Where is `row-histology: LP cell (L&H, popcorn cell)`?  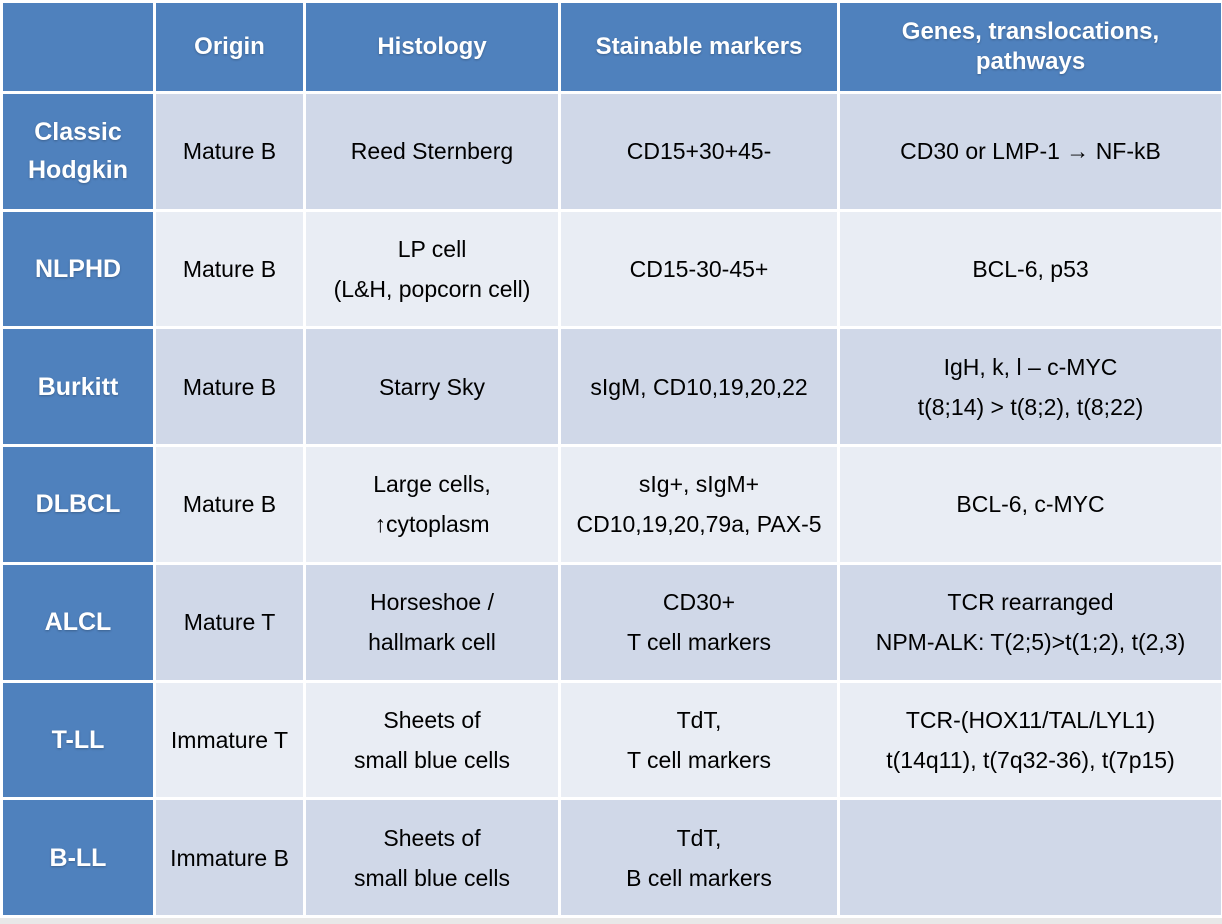 row-histology: LP cell (L&H, popcorn cell) is located at coordinates (432, 269).